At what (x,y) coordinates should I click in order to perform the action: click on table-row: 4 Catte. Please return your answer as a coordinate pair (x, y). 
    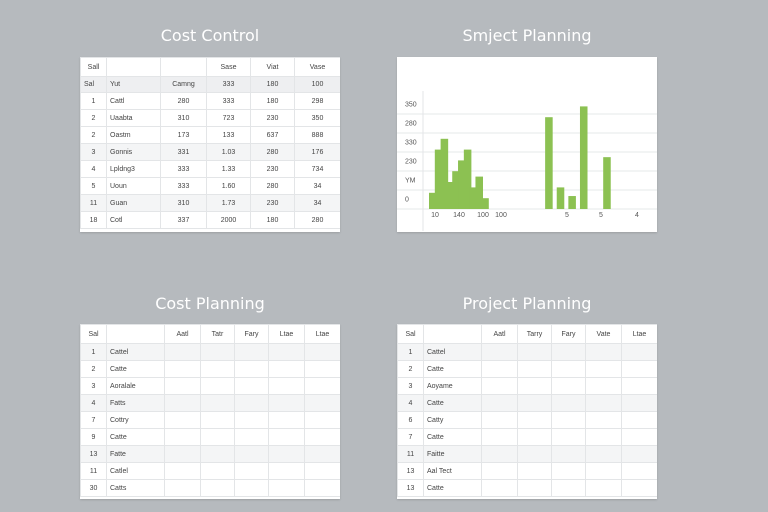
    Looking at the image, I should click on (527, 403).